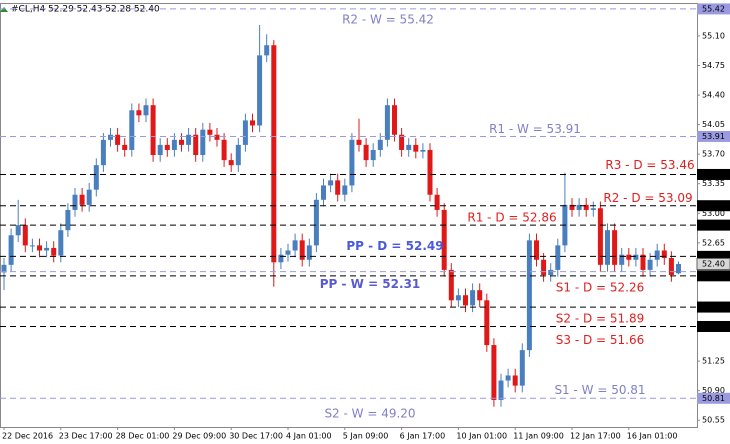  What do you see at coordinates (713, 263) in the screenshot?
I see `last-price-tag` at bounding box center [713, 263].